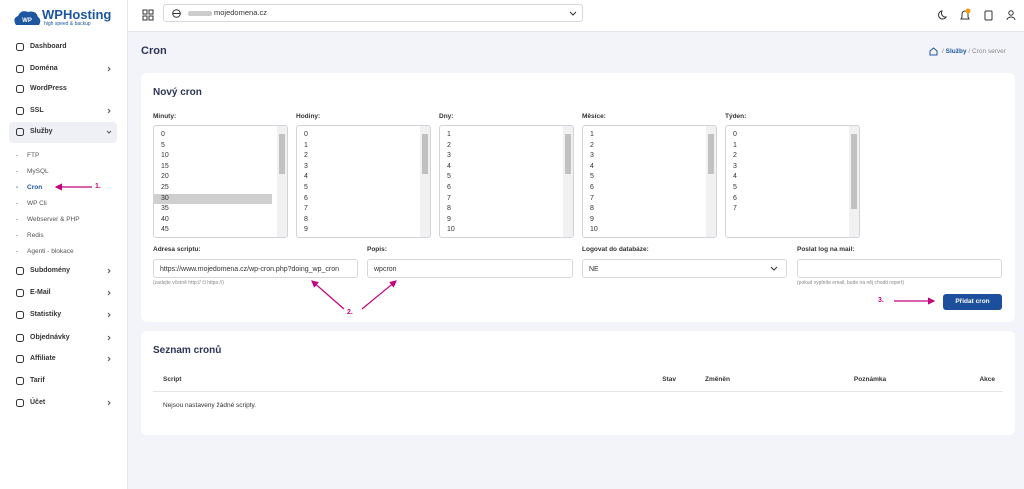  Describe the element at coordinates (43, 358) in the screenshot. I see `nav-item: Affiliate` at that location.